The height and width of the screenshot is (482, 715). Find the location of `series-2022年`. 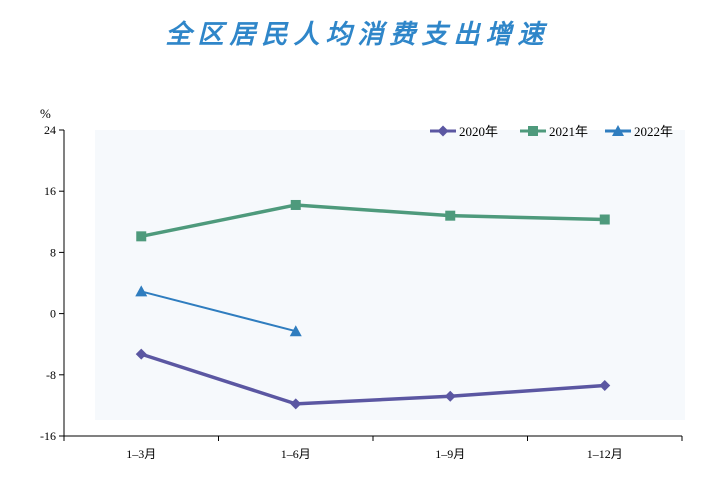

series-2022年 is located at coordinates (218, 311).